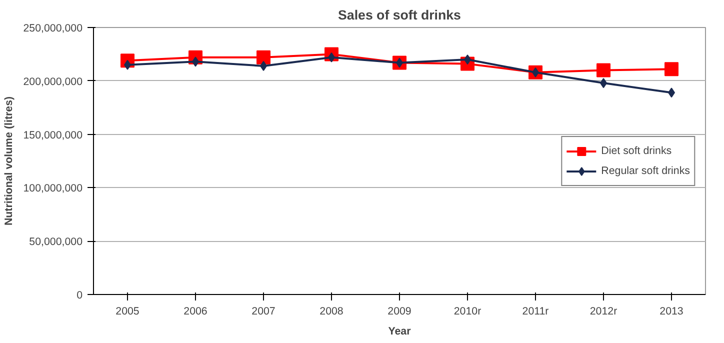  I want to click on y-tick-label: 200,000,000, so click(53, 82).